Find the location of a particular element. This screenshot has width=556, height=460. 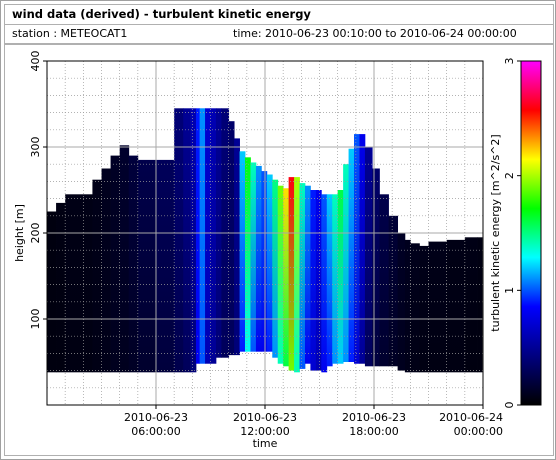

colorbar-tick-label: 1 is located at coordinates (509, 290).